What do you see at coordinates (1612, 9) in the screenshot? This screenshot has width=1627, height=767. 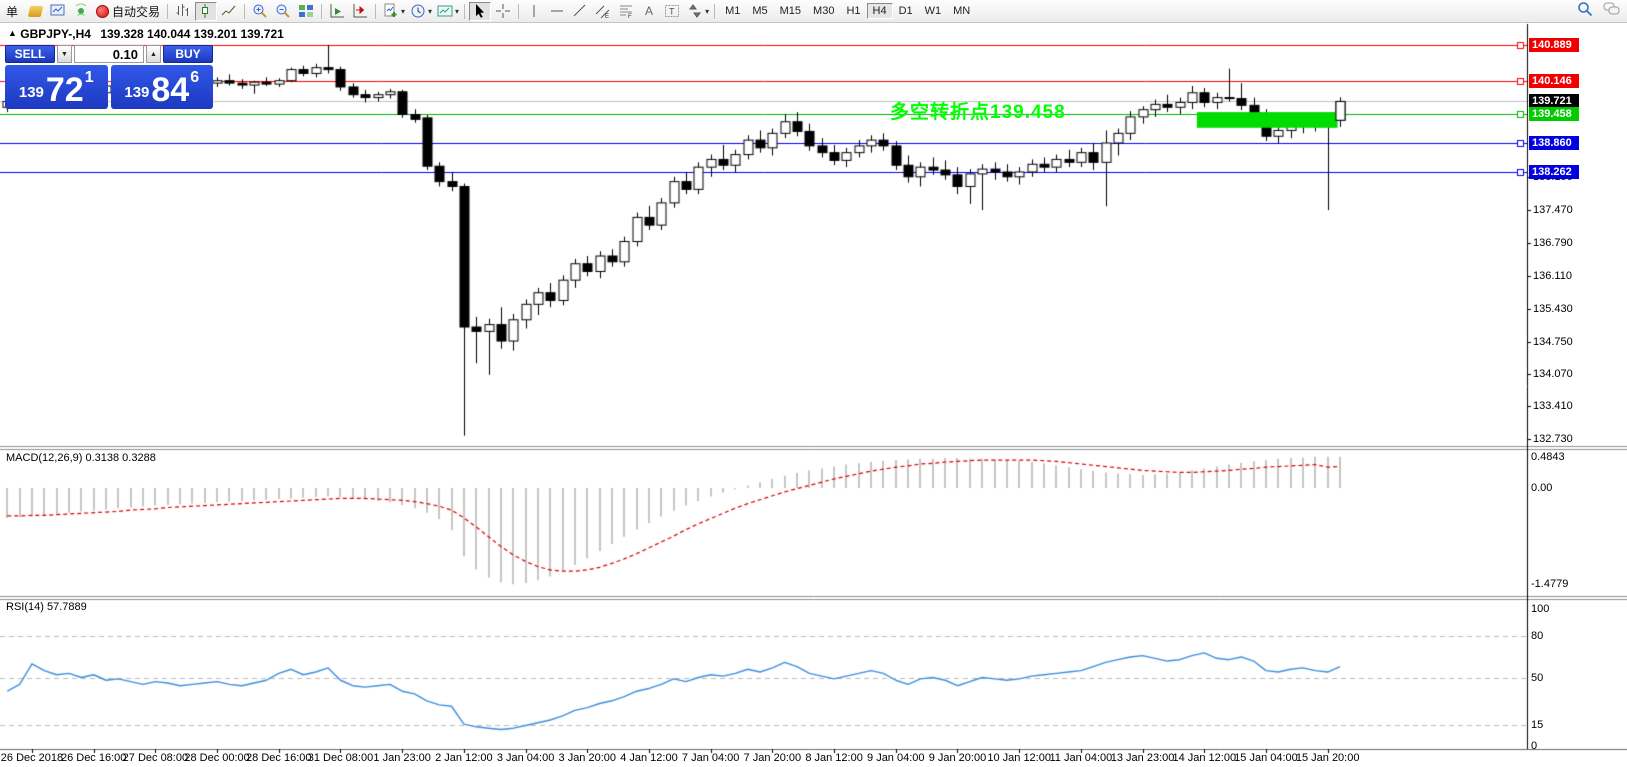 I see `chat-icon` at bounding box center [1612, 9].